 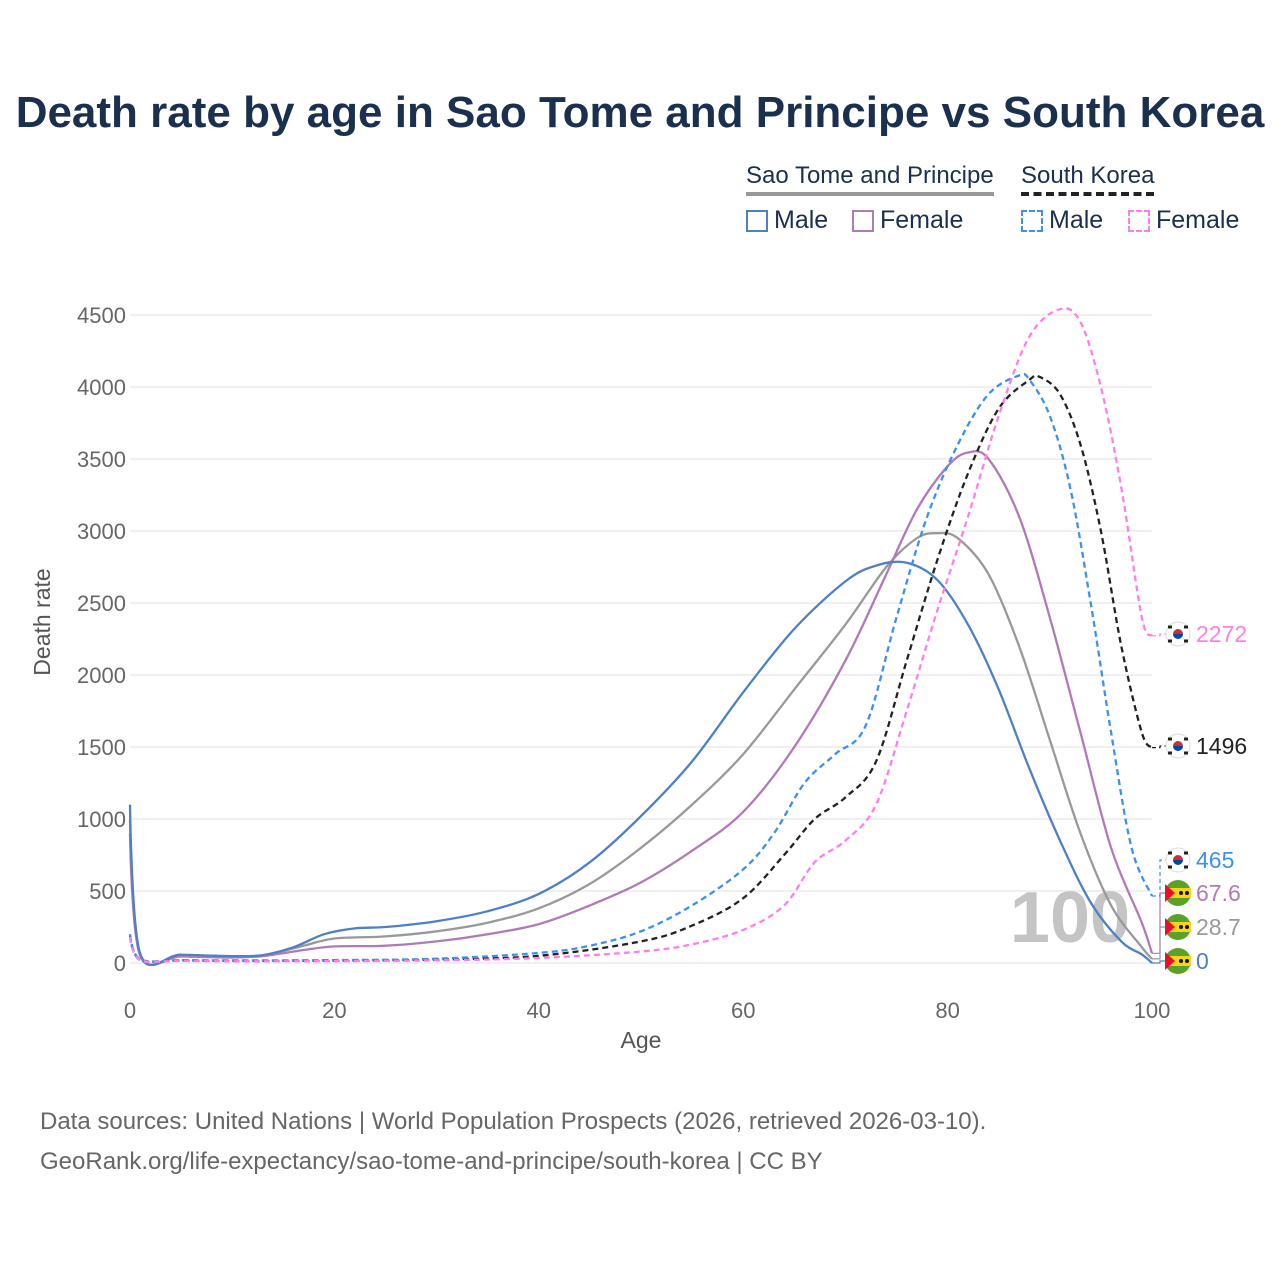 I want to click on end-label-kr-total: 1496, so click(x=1221, y=746).